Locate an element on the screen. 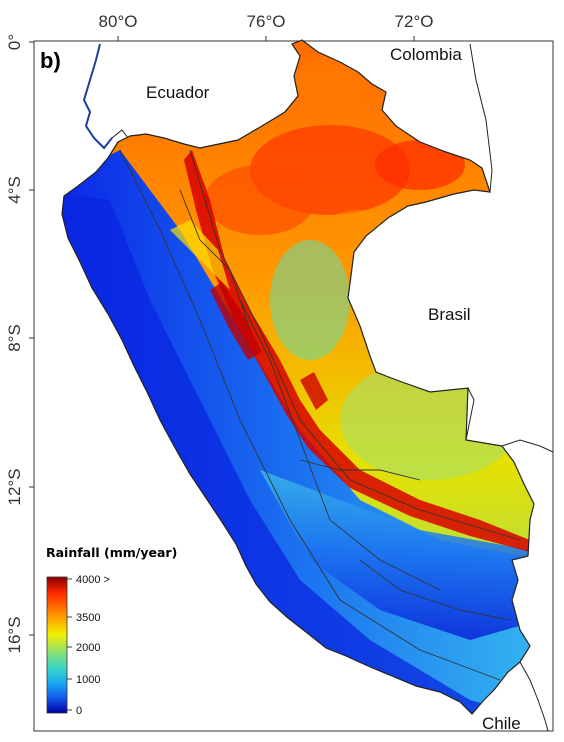  y-axis-ticks: 0° 4°S 8°S 12°S 16°S is located at coordinates (14, 344).